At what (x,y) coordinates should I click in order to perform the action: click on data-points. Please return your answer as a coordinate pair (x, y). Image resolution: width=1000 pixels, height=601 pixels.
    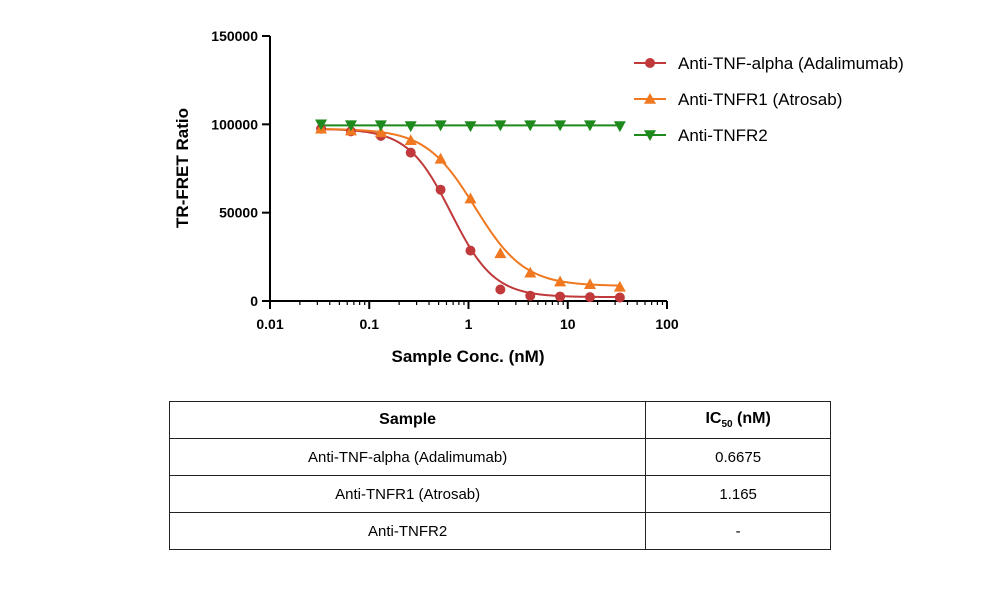
    Looking at the image, I should click on (470, 211).